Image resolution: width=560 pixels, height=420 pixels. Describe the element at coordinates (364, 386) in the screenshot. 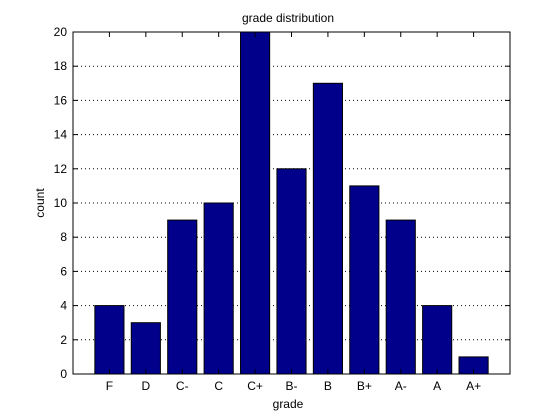

I see `x-tick-label: B+` at that location.